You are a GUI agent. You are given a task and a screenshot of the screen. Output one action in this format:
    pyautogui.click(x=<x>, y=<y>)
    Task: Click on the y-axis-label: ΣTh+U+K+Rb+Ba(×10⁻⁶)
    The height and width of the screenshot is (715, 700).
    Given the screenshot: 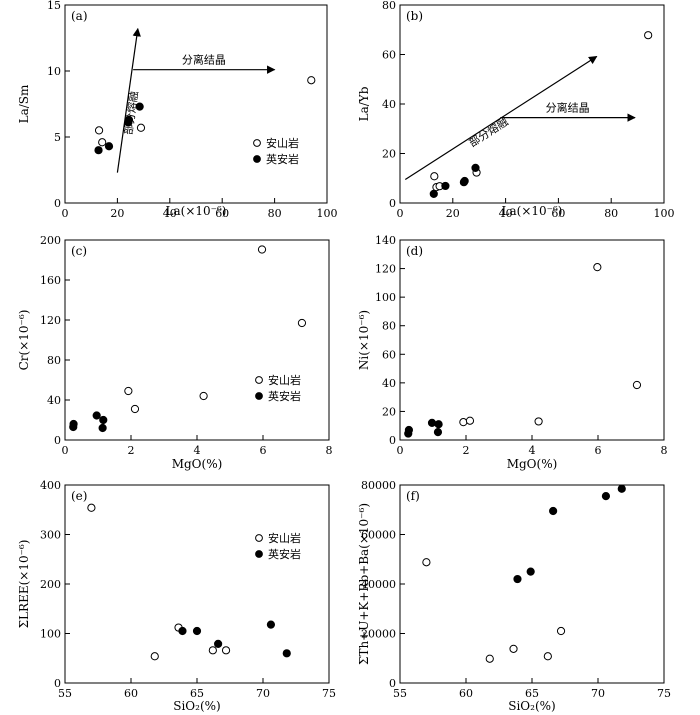 What is the action you would take?
    pyautogui.click(x=364, y=584)
    